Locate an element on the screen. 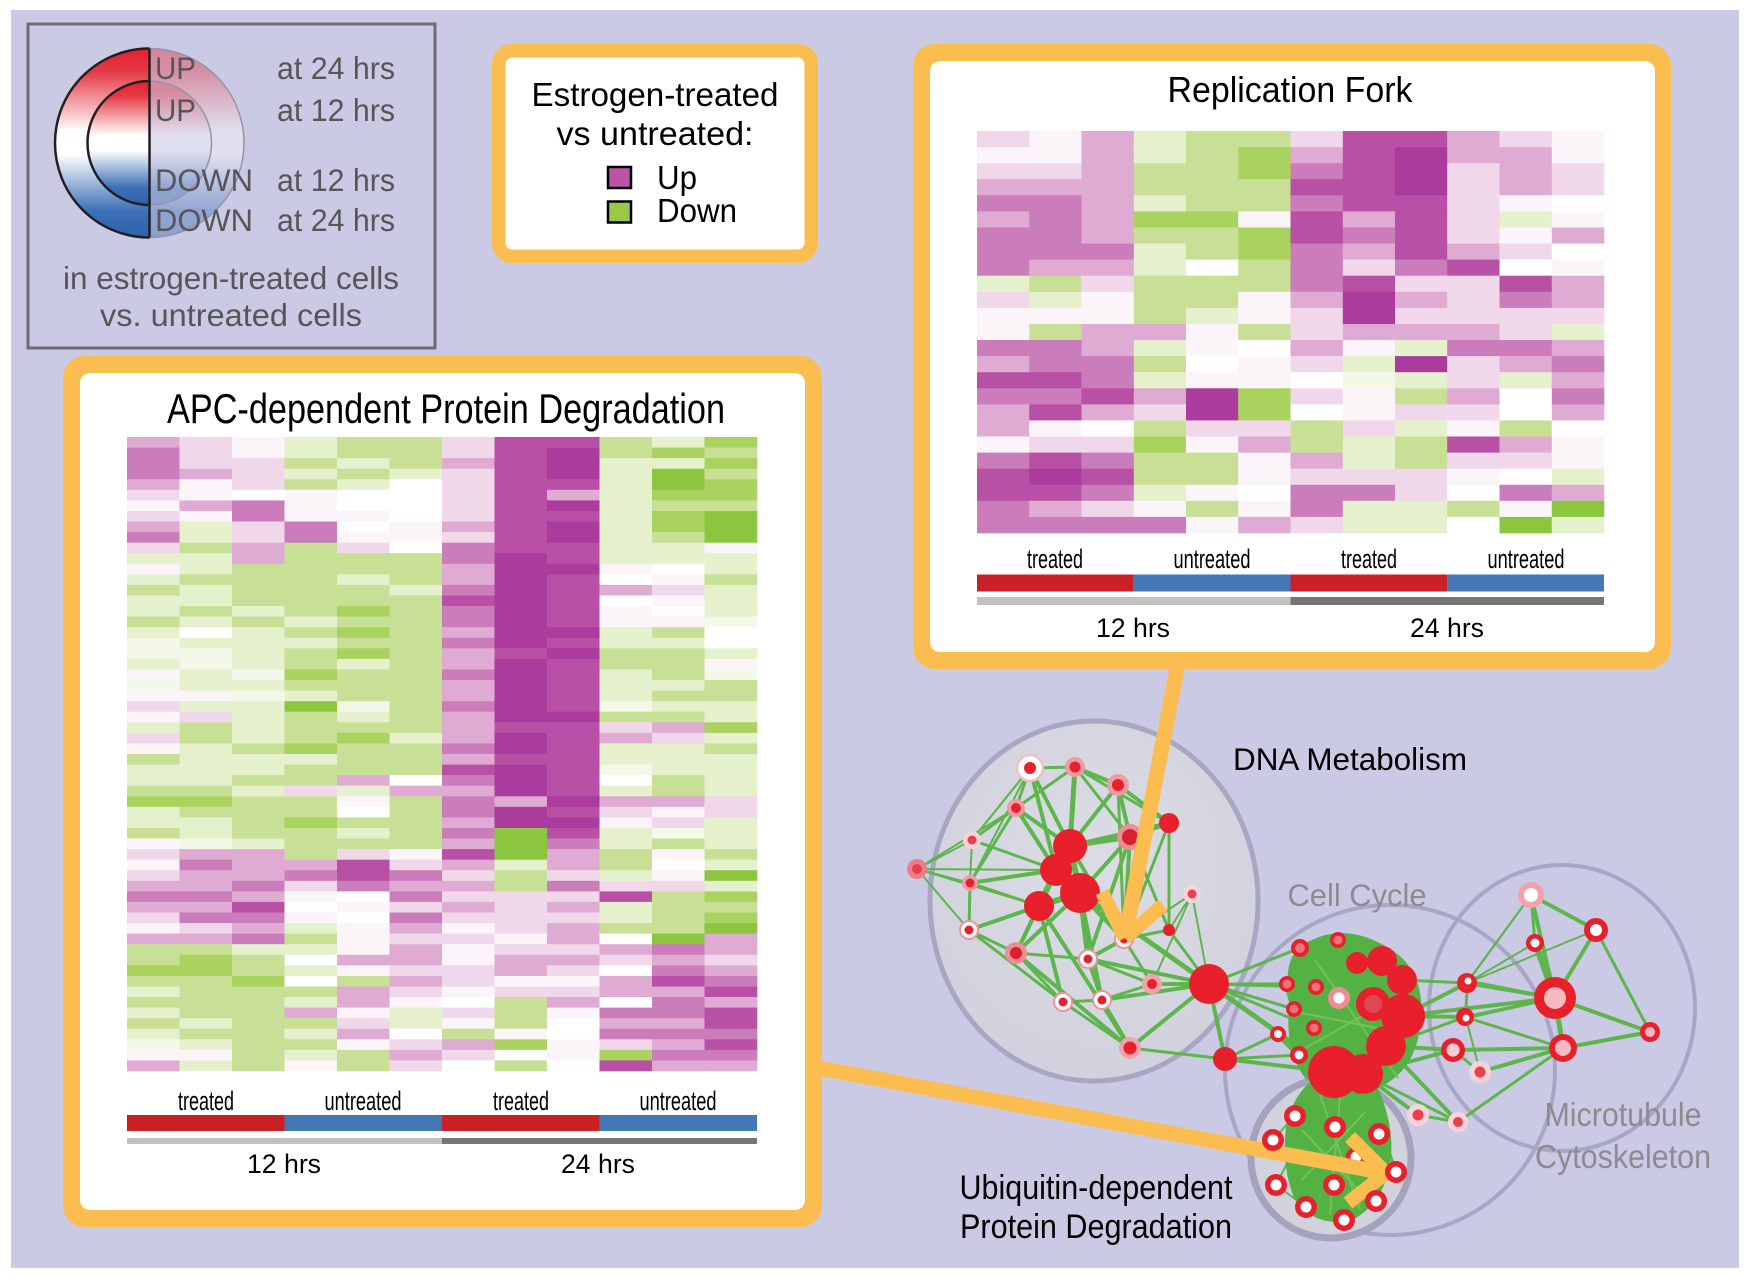  svg-text: Protein Degradation is located at coordinates (1096, 1227).